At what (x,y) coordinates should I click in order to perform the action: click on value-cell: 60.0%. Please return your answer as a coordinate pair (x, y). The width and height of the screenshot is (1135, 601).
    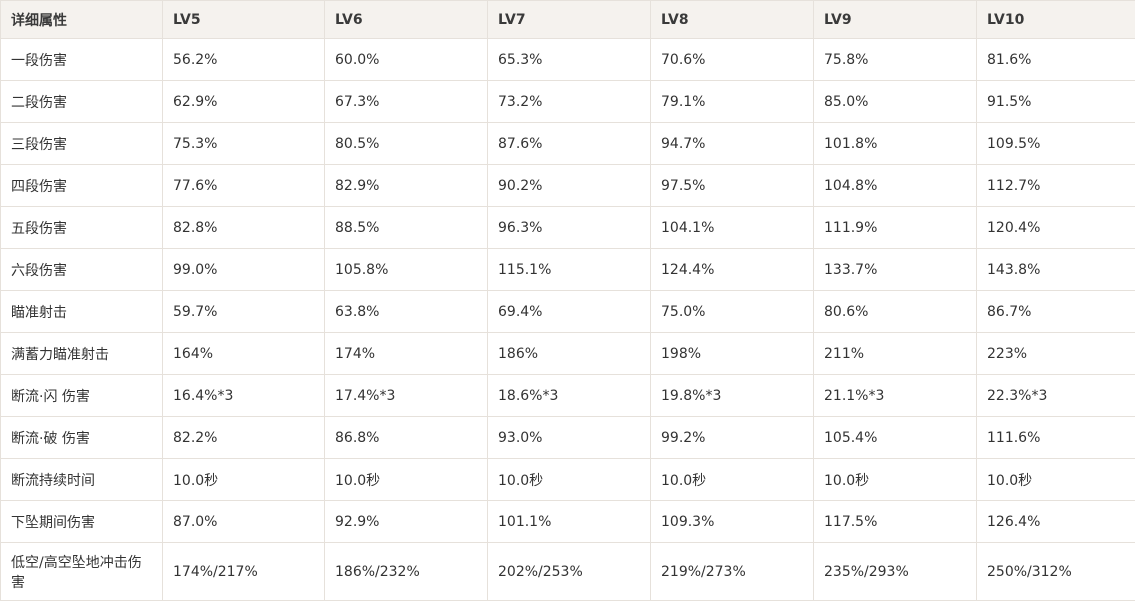
    Looking at the image, I should click on (406, 60).